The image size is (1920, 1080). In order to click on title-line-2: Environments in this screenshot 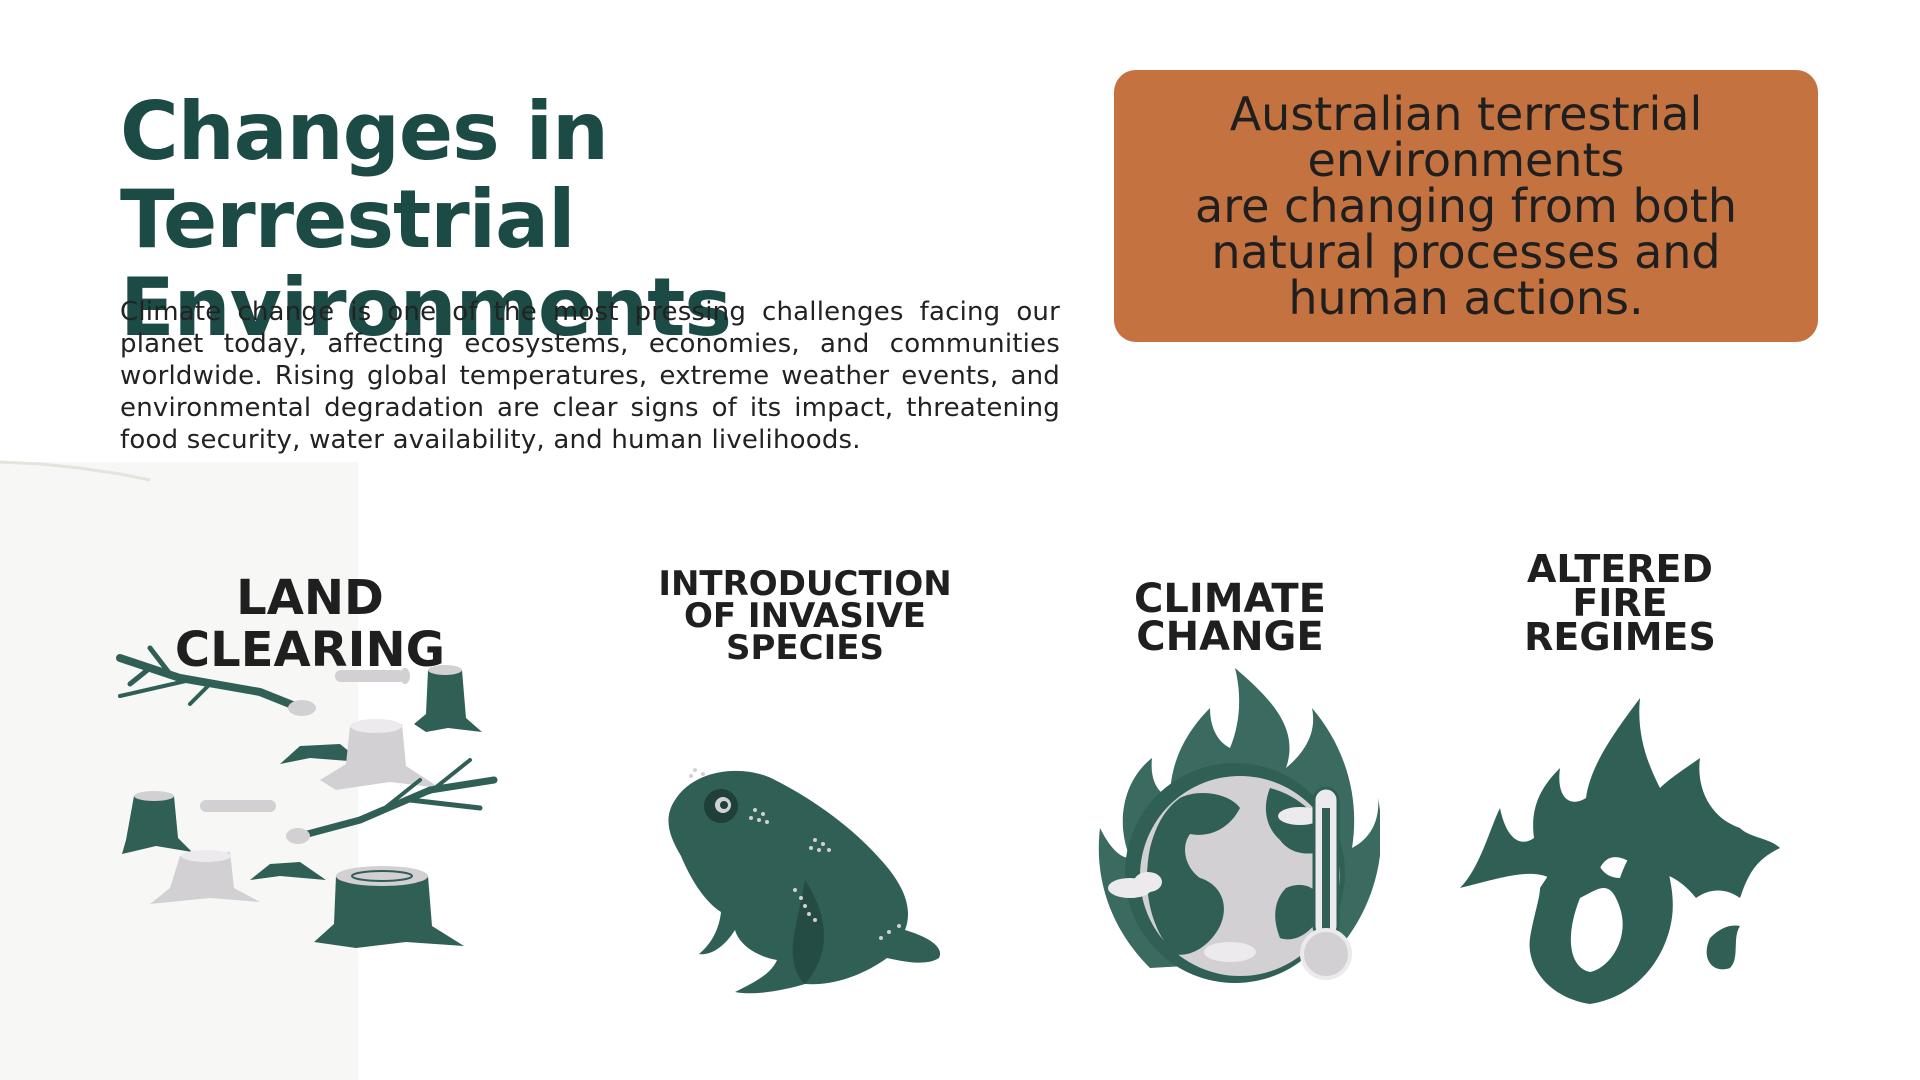, I will do `click(426, 307)`.